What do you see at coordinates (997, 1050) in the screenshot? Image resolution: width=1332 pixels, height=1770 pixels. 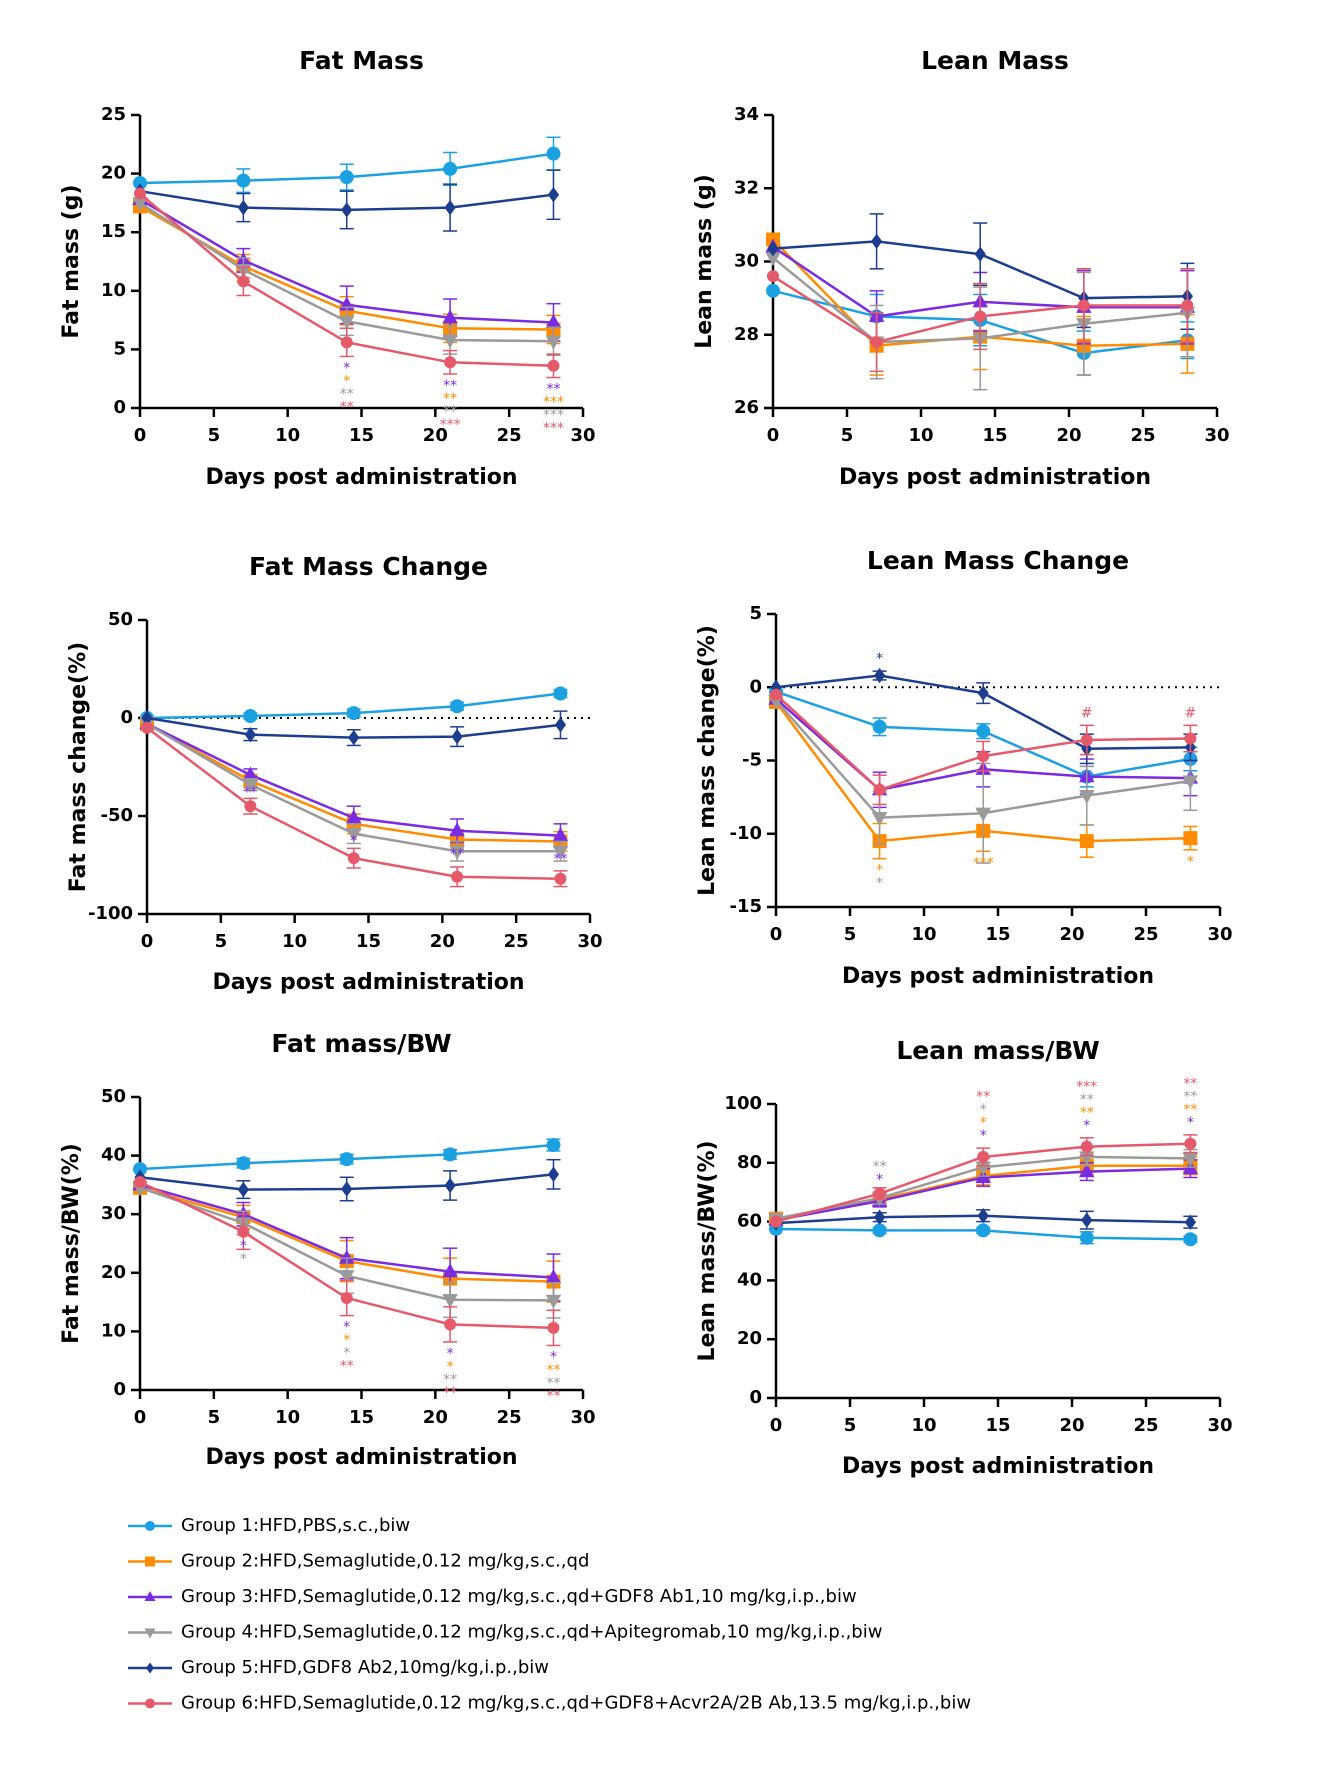 I see `chart-title: Lean mass/BW` at bounding box center [997, 1050].